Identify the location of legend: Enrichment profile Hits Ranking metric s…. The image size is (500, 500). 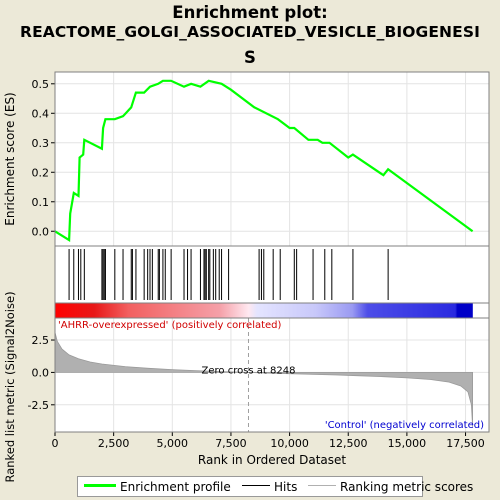
(275, 486).